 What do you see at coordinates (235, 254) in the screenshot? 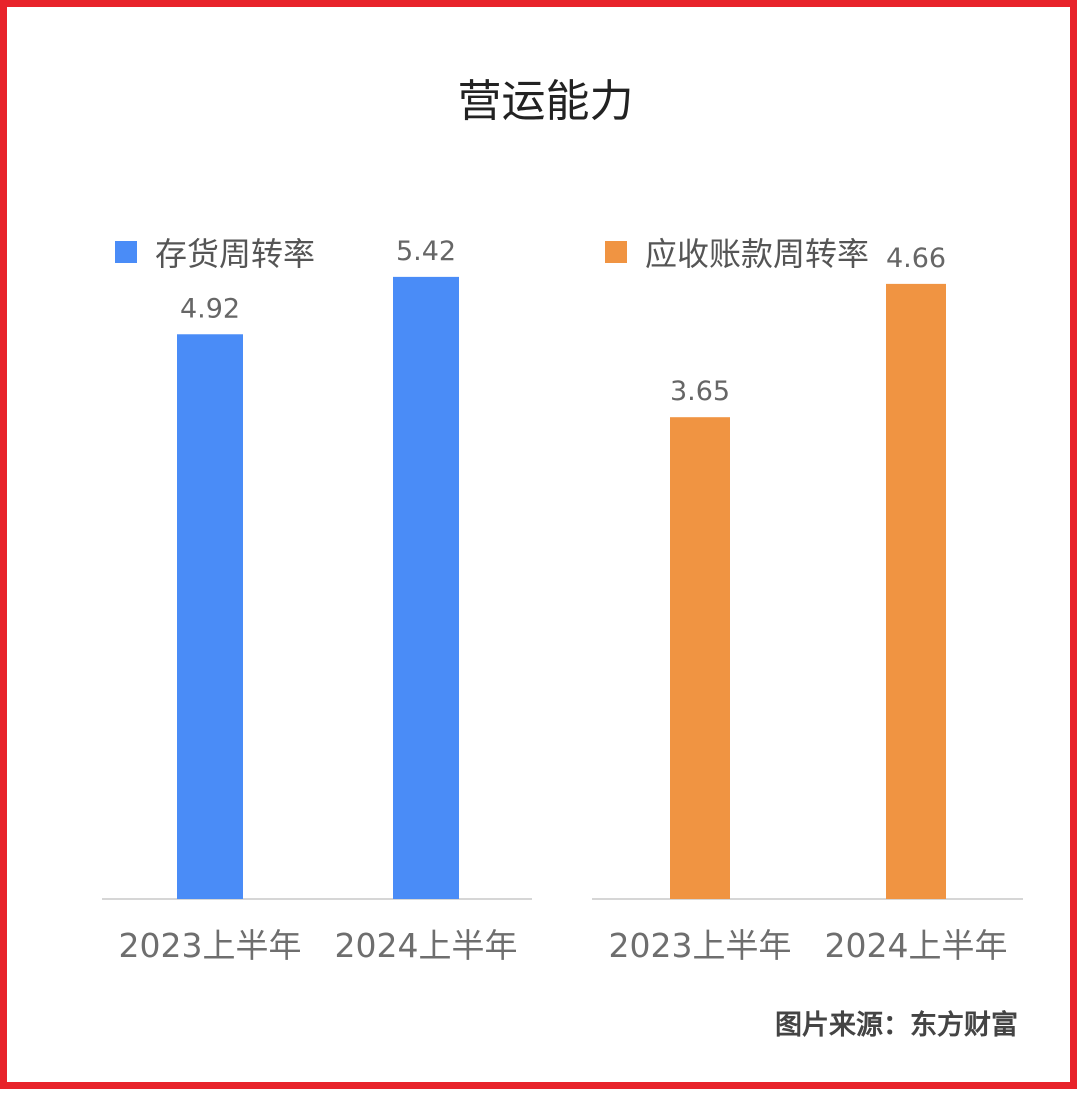
I see `legend-label: 存货周转率` at bounding box center [235, 254].